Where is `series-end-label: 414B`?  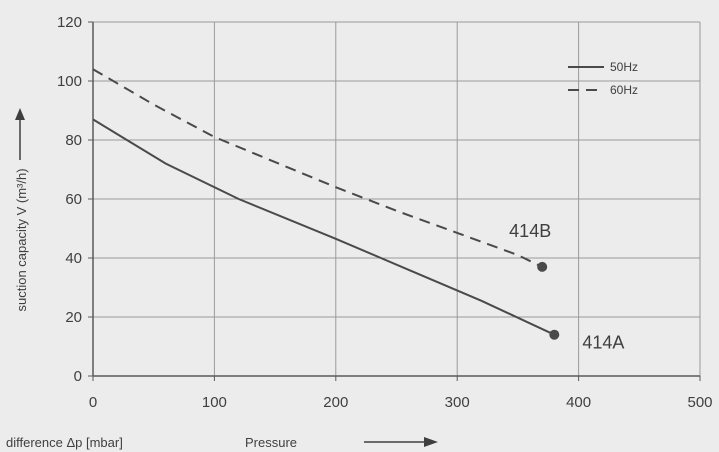
series-end-label: 414B is located at coordinates (530, 231).